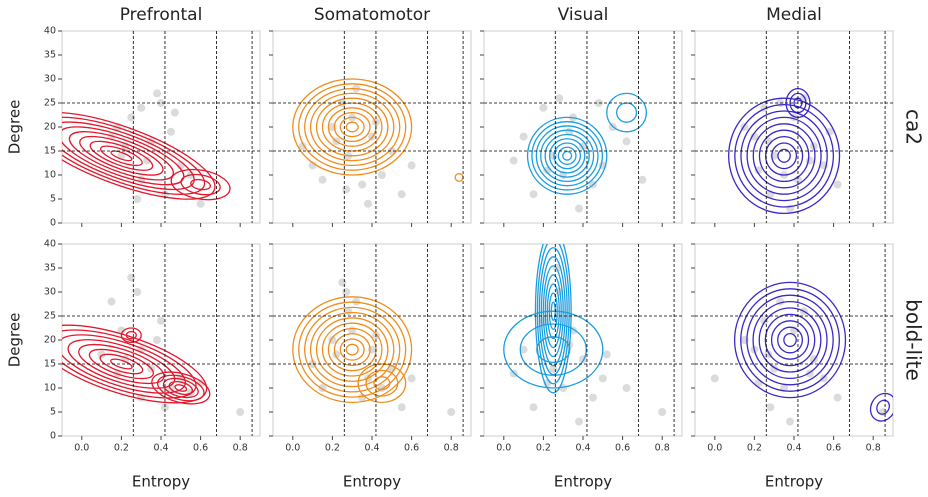 Image resolution: width=928 pixels, height=497 pixels. I want to click on x-axis-label: Entropy, so click(583, 482).